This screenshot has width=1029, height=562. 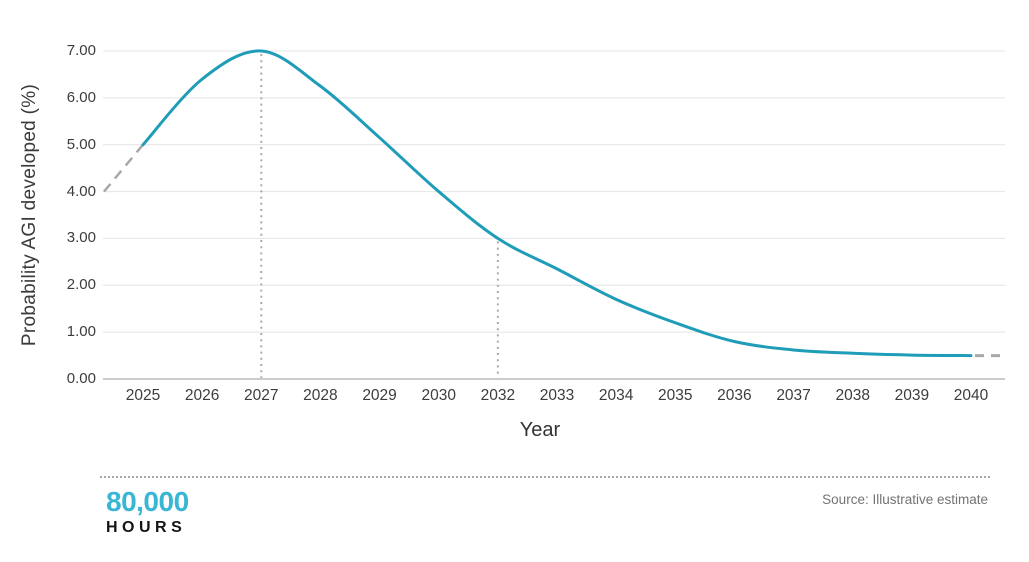 What do you see at coordinates (905, 499) in the screenshot?
I see `source-caption: Source: Illustrative estimate` at bounding box center [905, 499].